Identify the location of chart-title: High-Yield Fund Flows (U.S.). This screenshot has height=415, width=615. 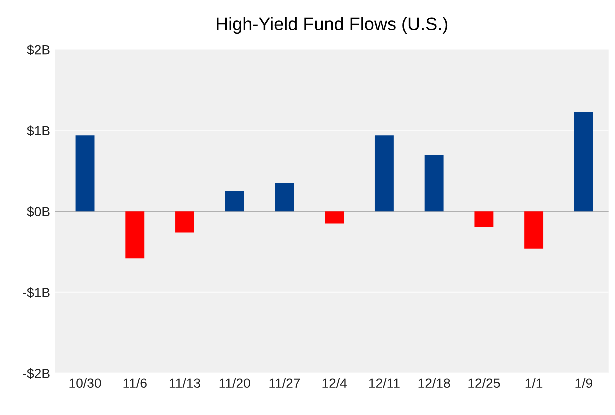
(332, 25).